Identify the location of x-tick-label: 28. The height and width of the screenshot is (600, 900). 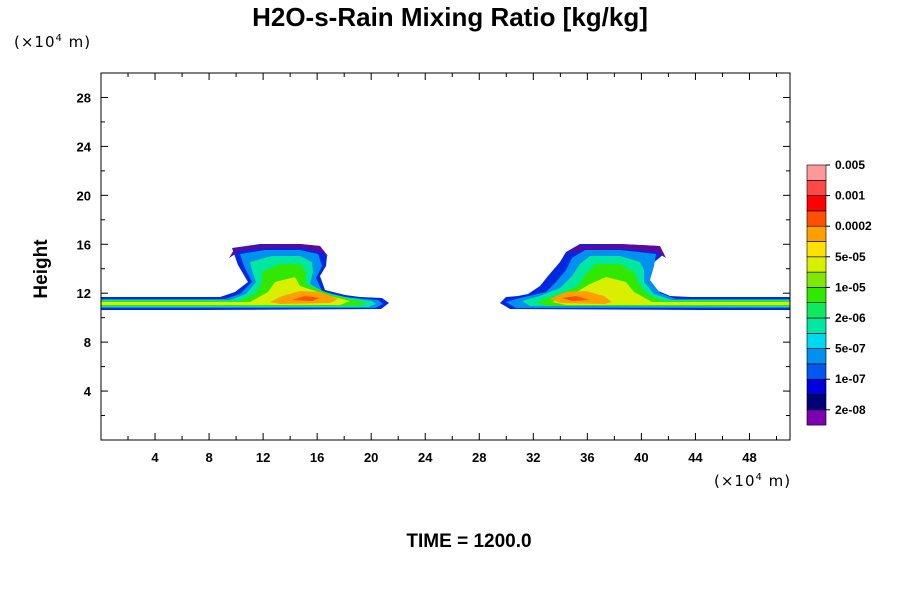
(479, 457).